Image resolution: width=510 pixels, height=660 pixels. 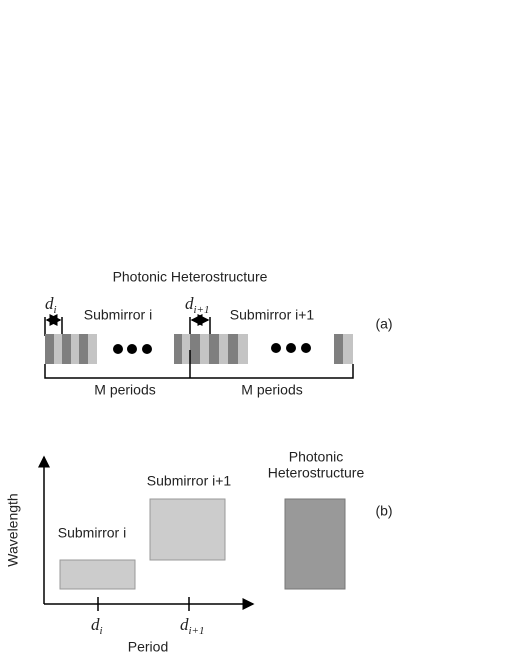 What do you see at coordinates (383, 511) in the screenshot?
I see `panel-label: (b)` at bounding box center [383, 511].